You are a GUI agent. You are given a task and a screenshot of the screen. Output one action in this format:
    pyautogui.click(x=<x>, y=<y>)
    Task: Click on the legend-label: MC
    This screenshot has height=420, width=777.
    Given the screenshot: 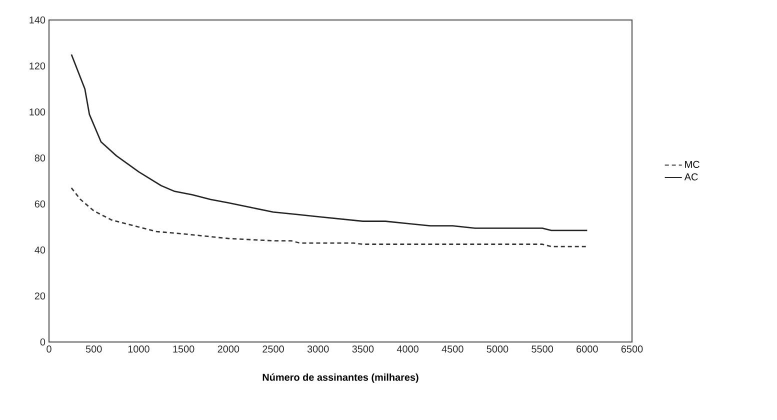 What is the action you would take?
    pyautogui.click(x=692, y=164)
    